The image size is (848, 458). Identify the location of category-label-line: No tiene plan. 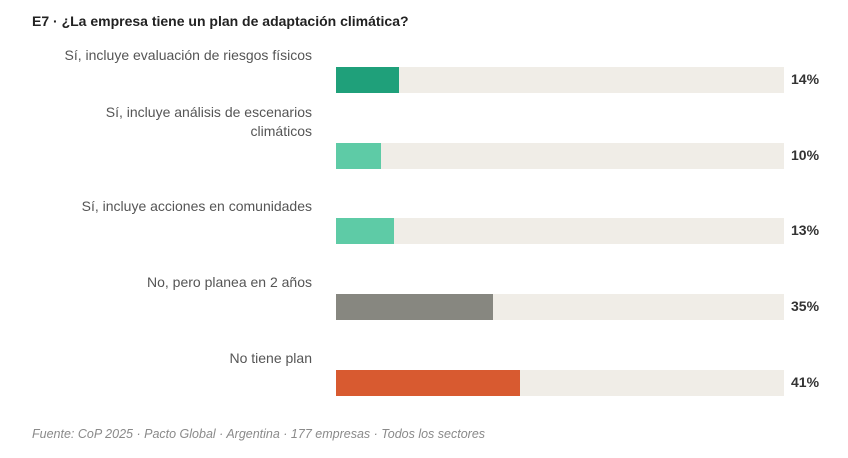
(270, 358).